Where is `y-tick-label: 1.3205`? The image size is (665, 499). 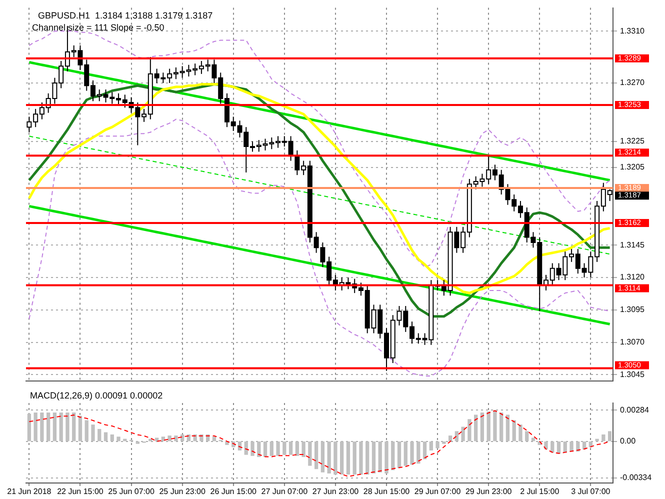
y-tick-label: 1.3205 is located at coordinates (633, 167).